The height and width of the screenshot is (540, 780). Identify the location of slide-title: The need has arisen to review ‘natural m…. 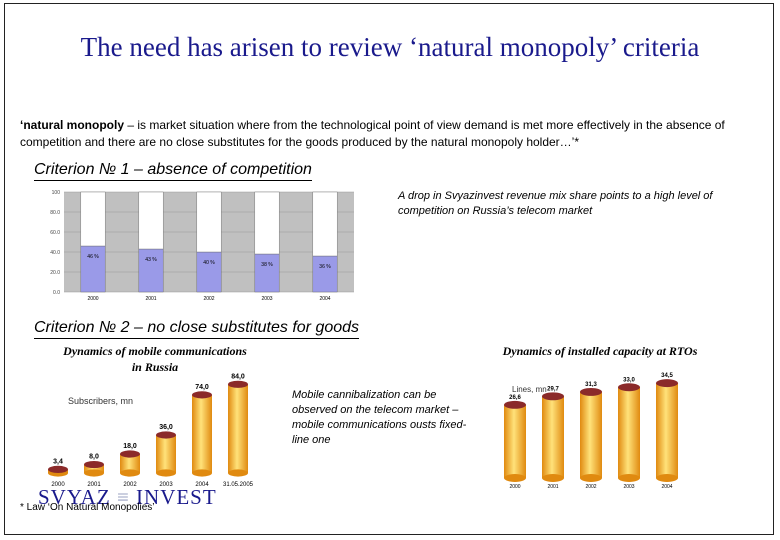
(390, 47).